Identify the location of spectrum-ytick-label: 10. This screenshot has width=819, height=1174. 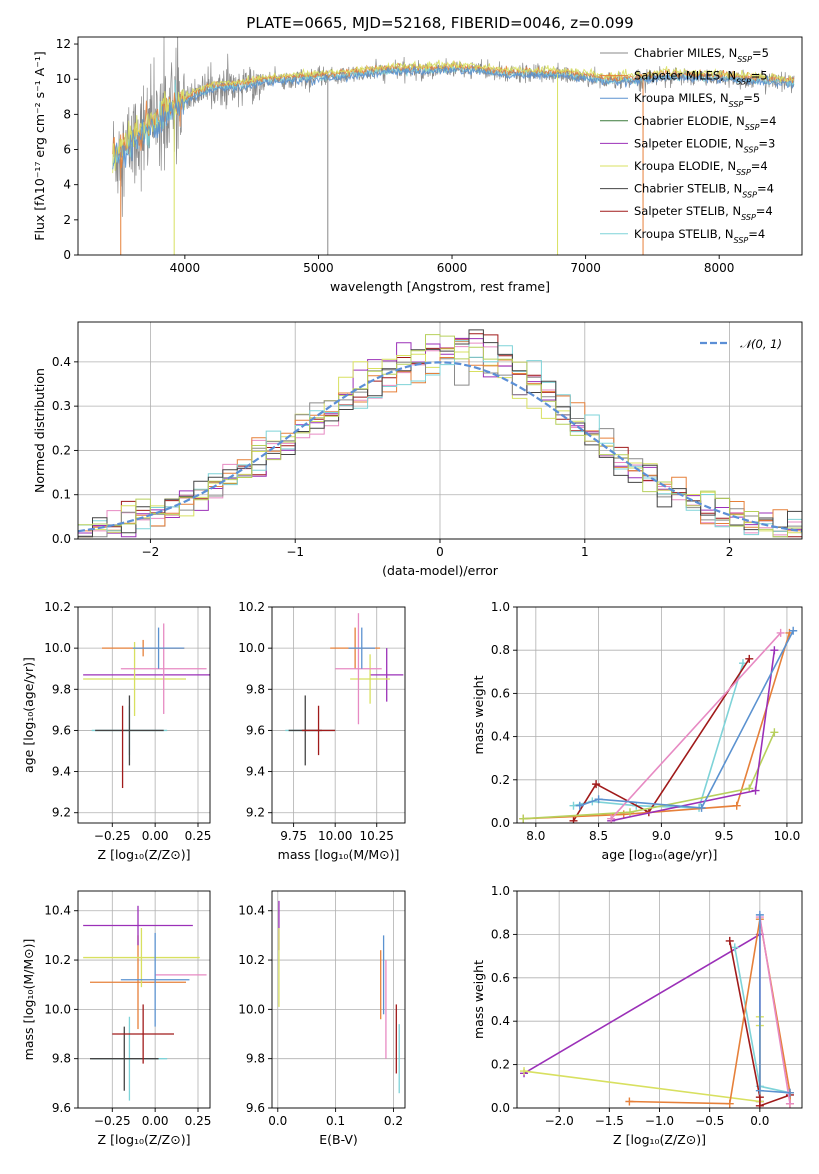
(63, 79).